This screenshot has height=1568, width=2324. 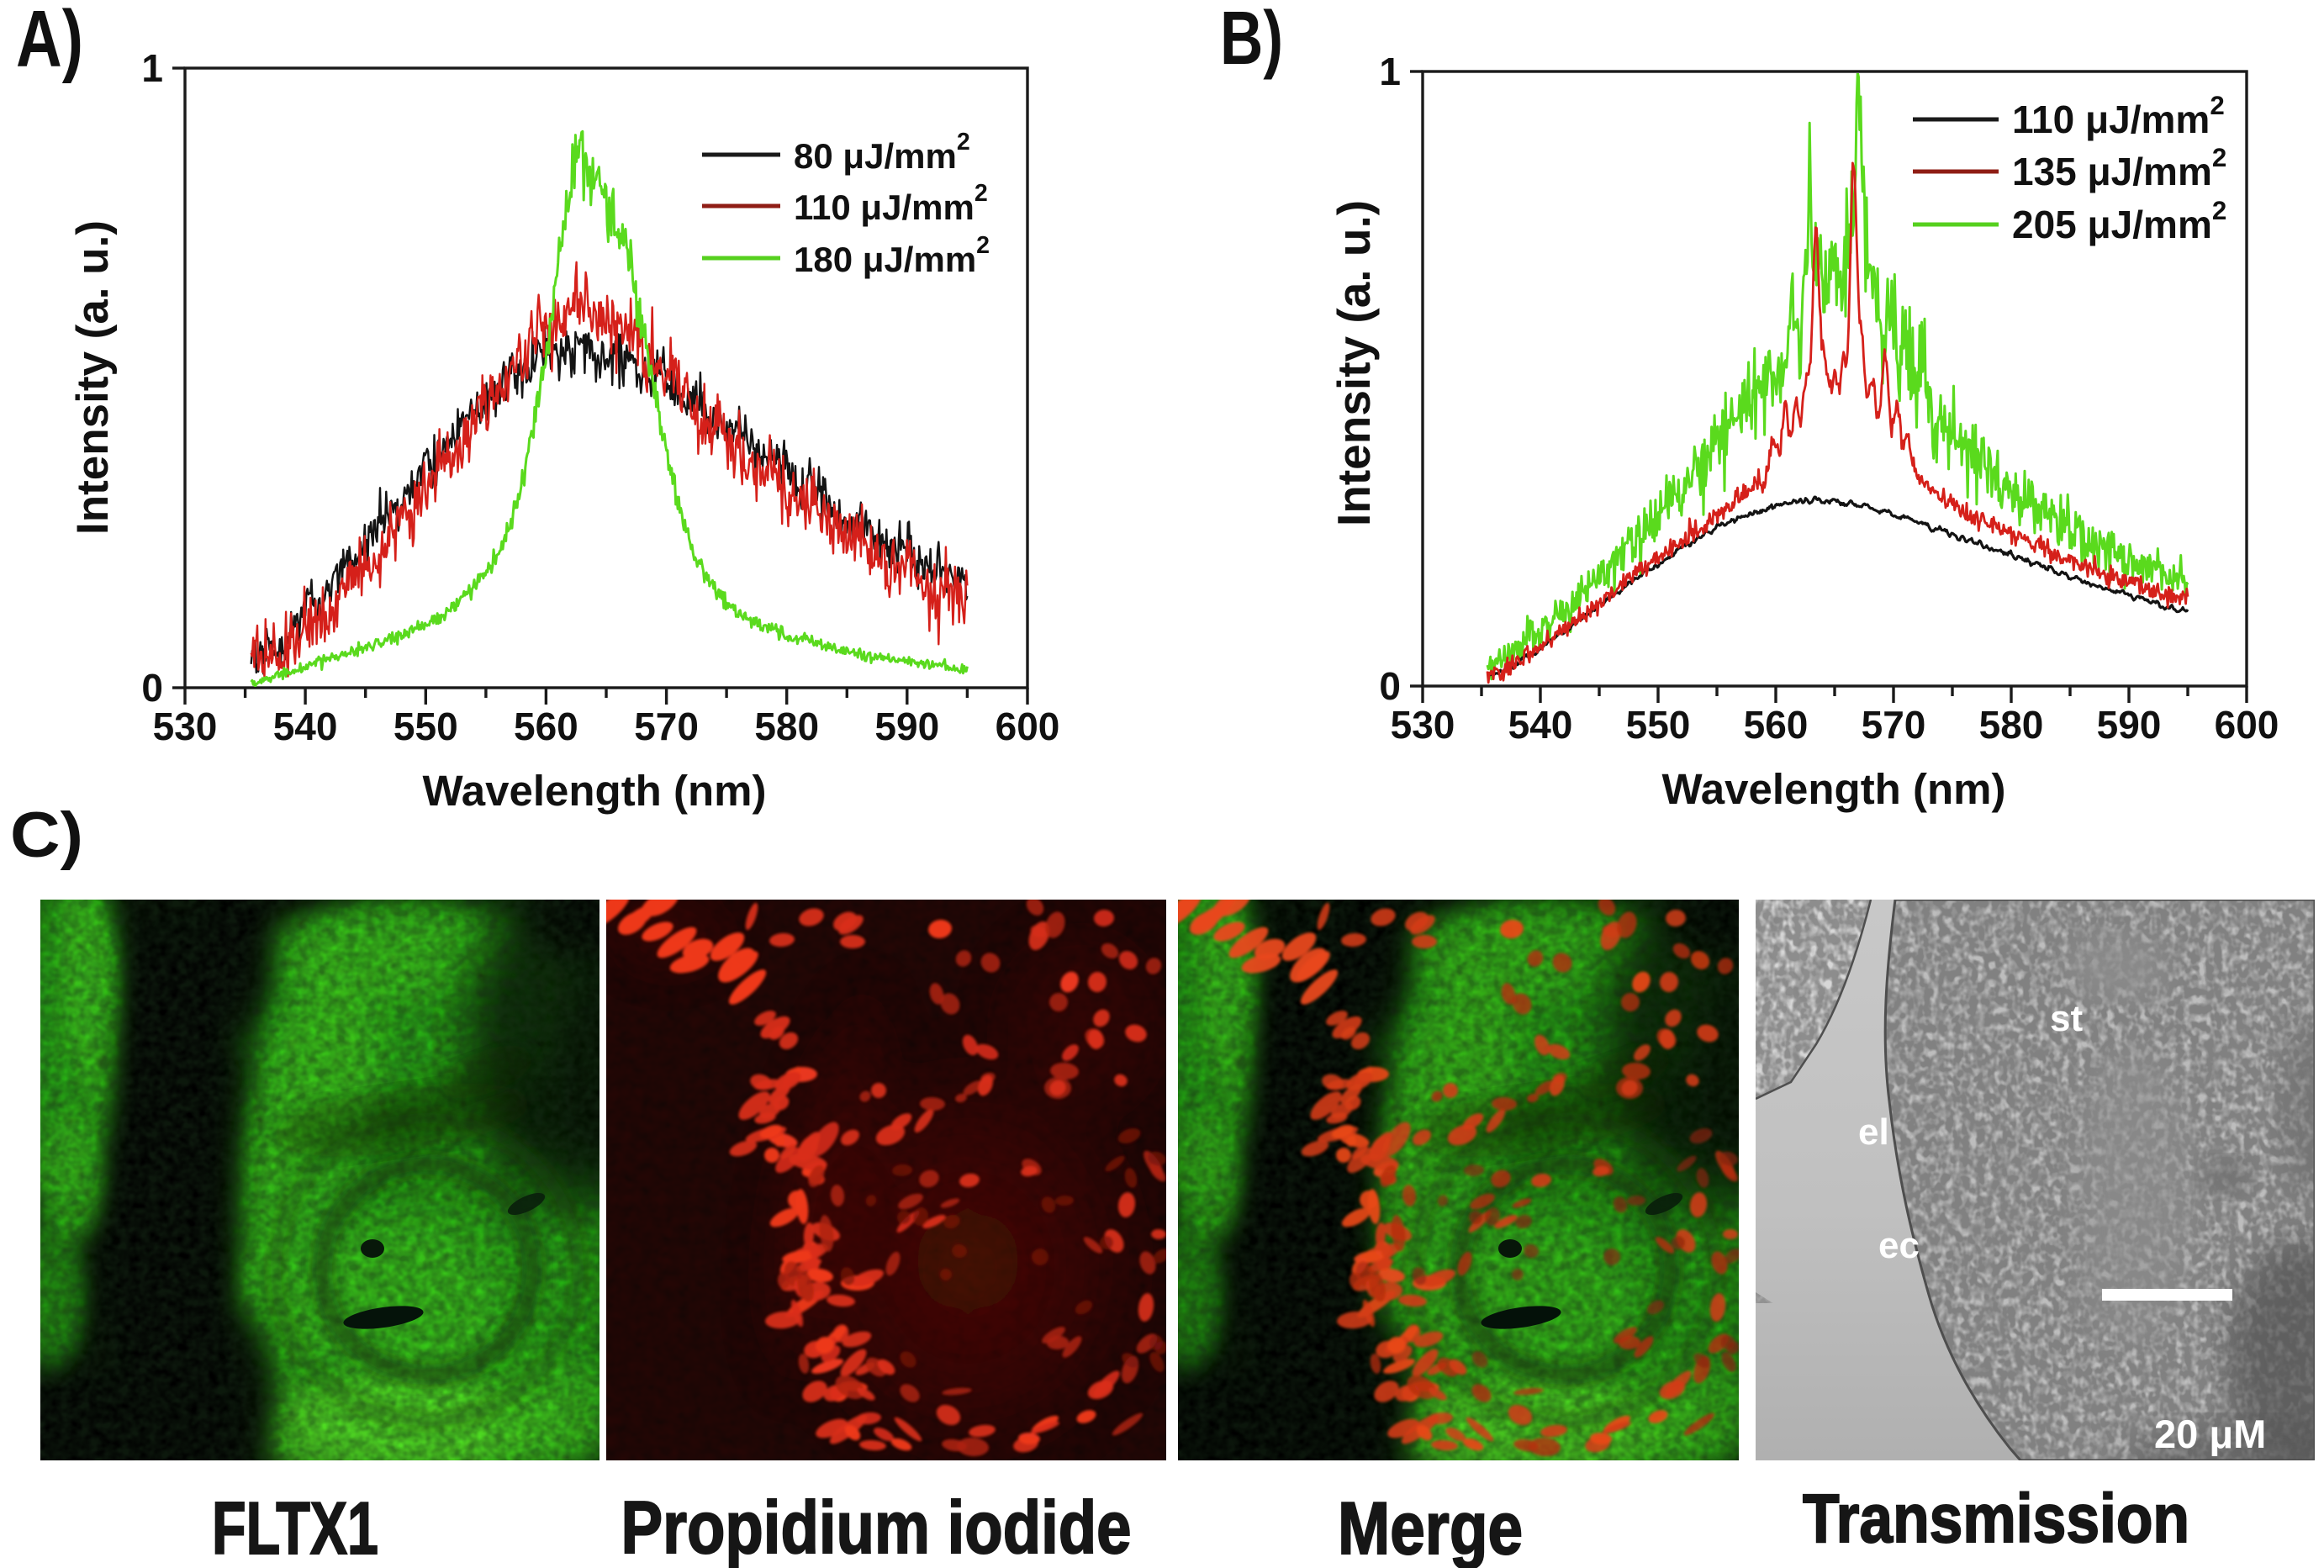 What do you see at coordinates (46, 835) in the screenshot?
I see `svg-text: C)` at bounding box center [46, 835].